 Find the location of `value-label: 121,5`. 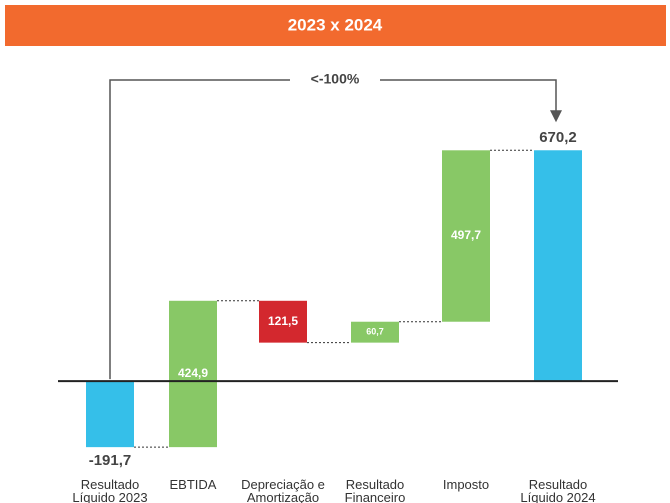

value-label: 121,5 is located at coordinates (283, 321).